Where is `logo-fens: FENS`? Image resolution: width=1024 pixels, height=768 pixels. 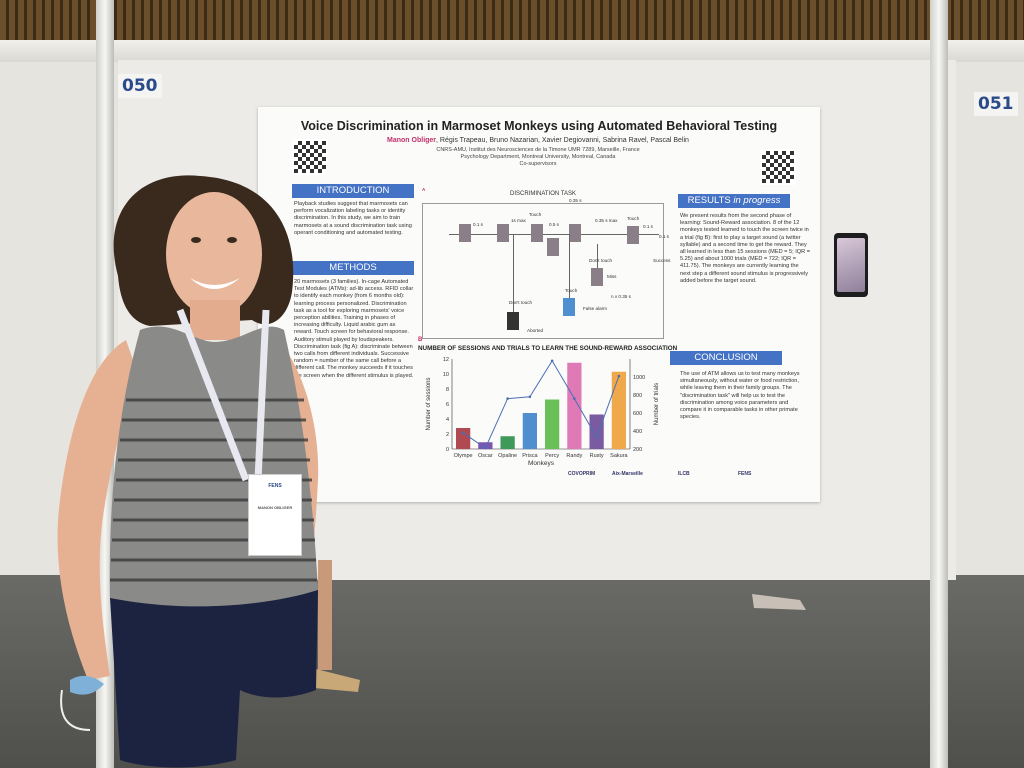
logo-fens: FENS is located at coordinates (745, 474).